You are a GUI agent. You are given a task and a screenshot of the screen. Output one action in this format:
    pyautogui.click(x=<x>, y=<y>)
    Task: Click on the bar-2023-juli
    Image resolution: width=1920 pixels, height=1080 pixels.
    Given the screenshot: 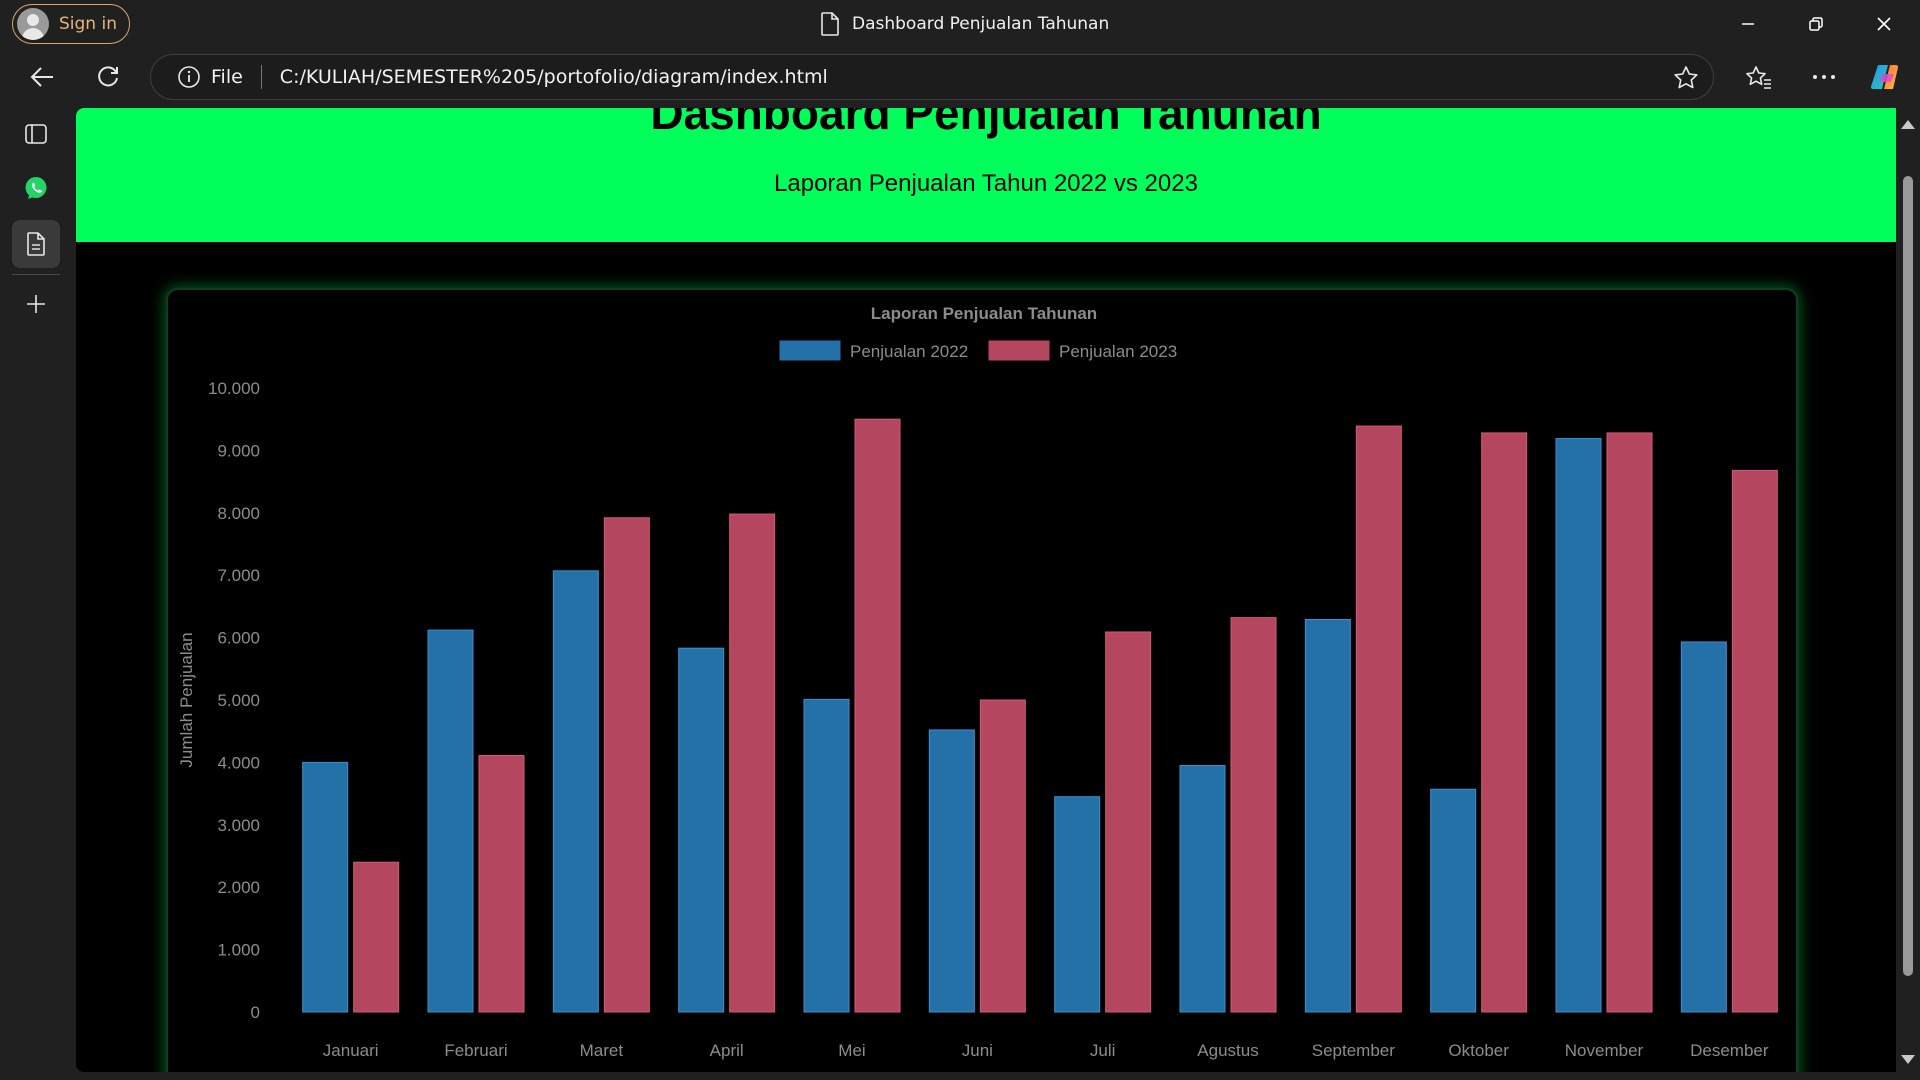 What is the action you would take?
    pyautogui.click(x=1128, y=822)
    